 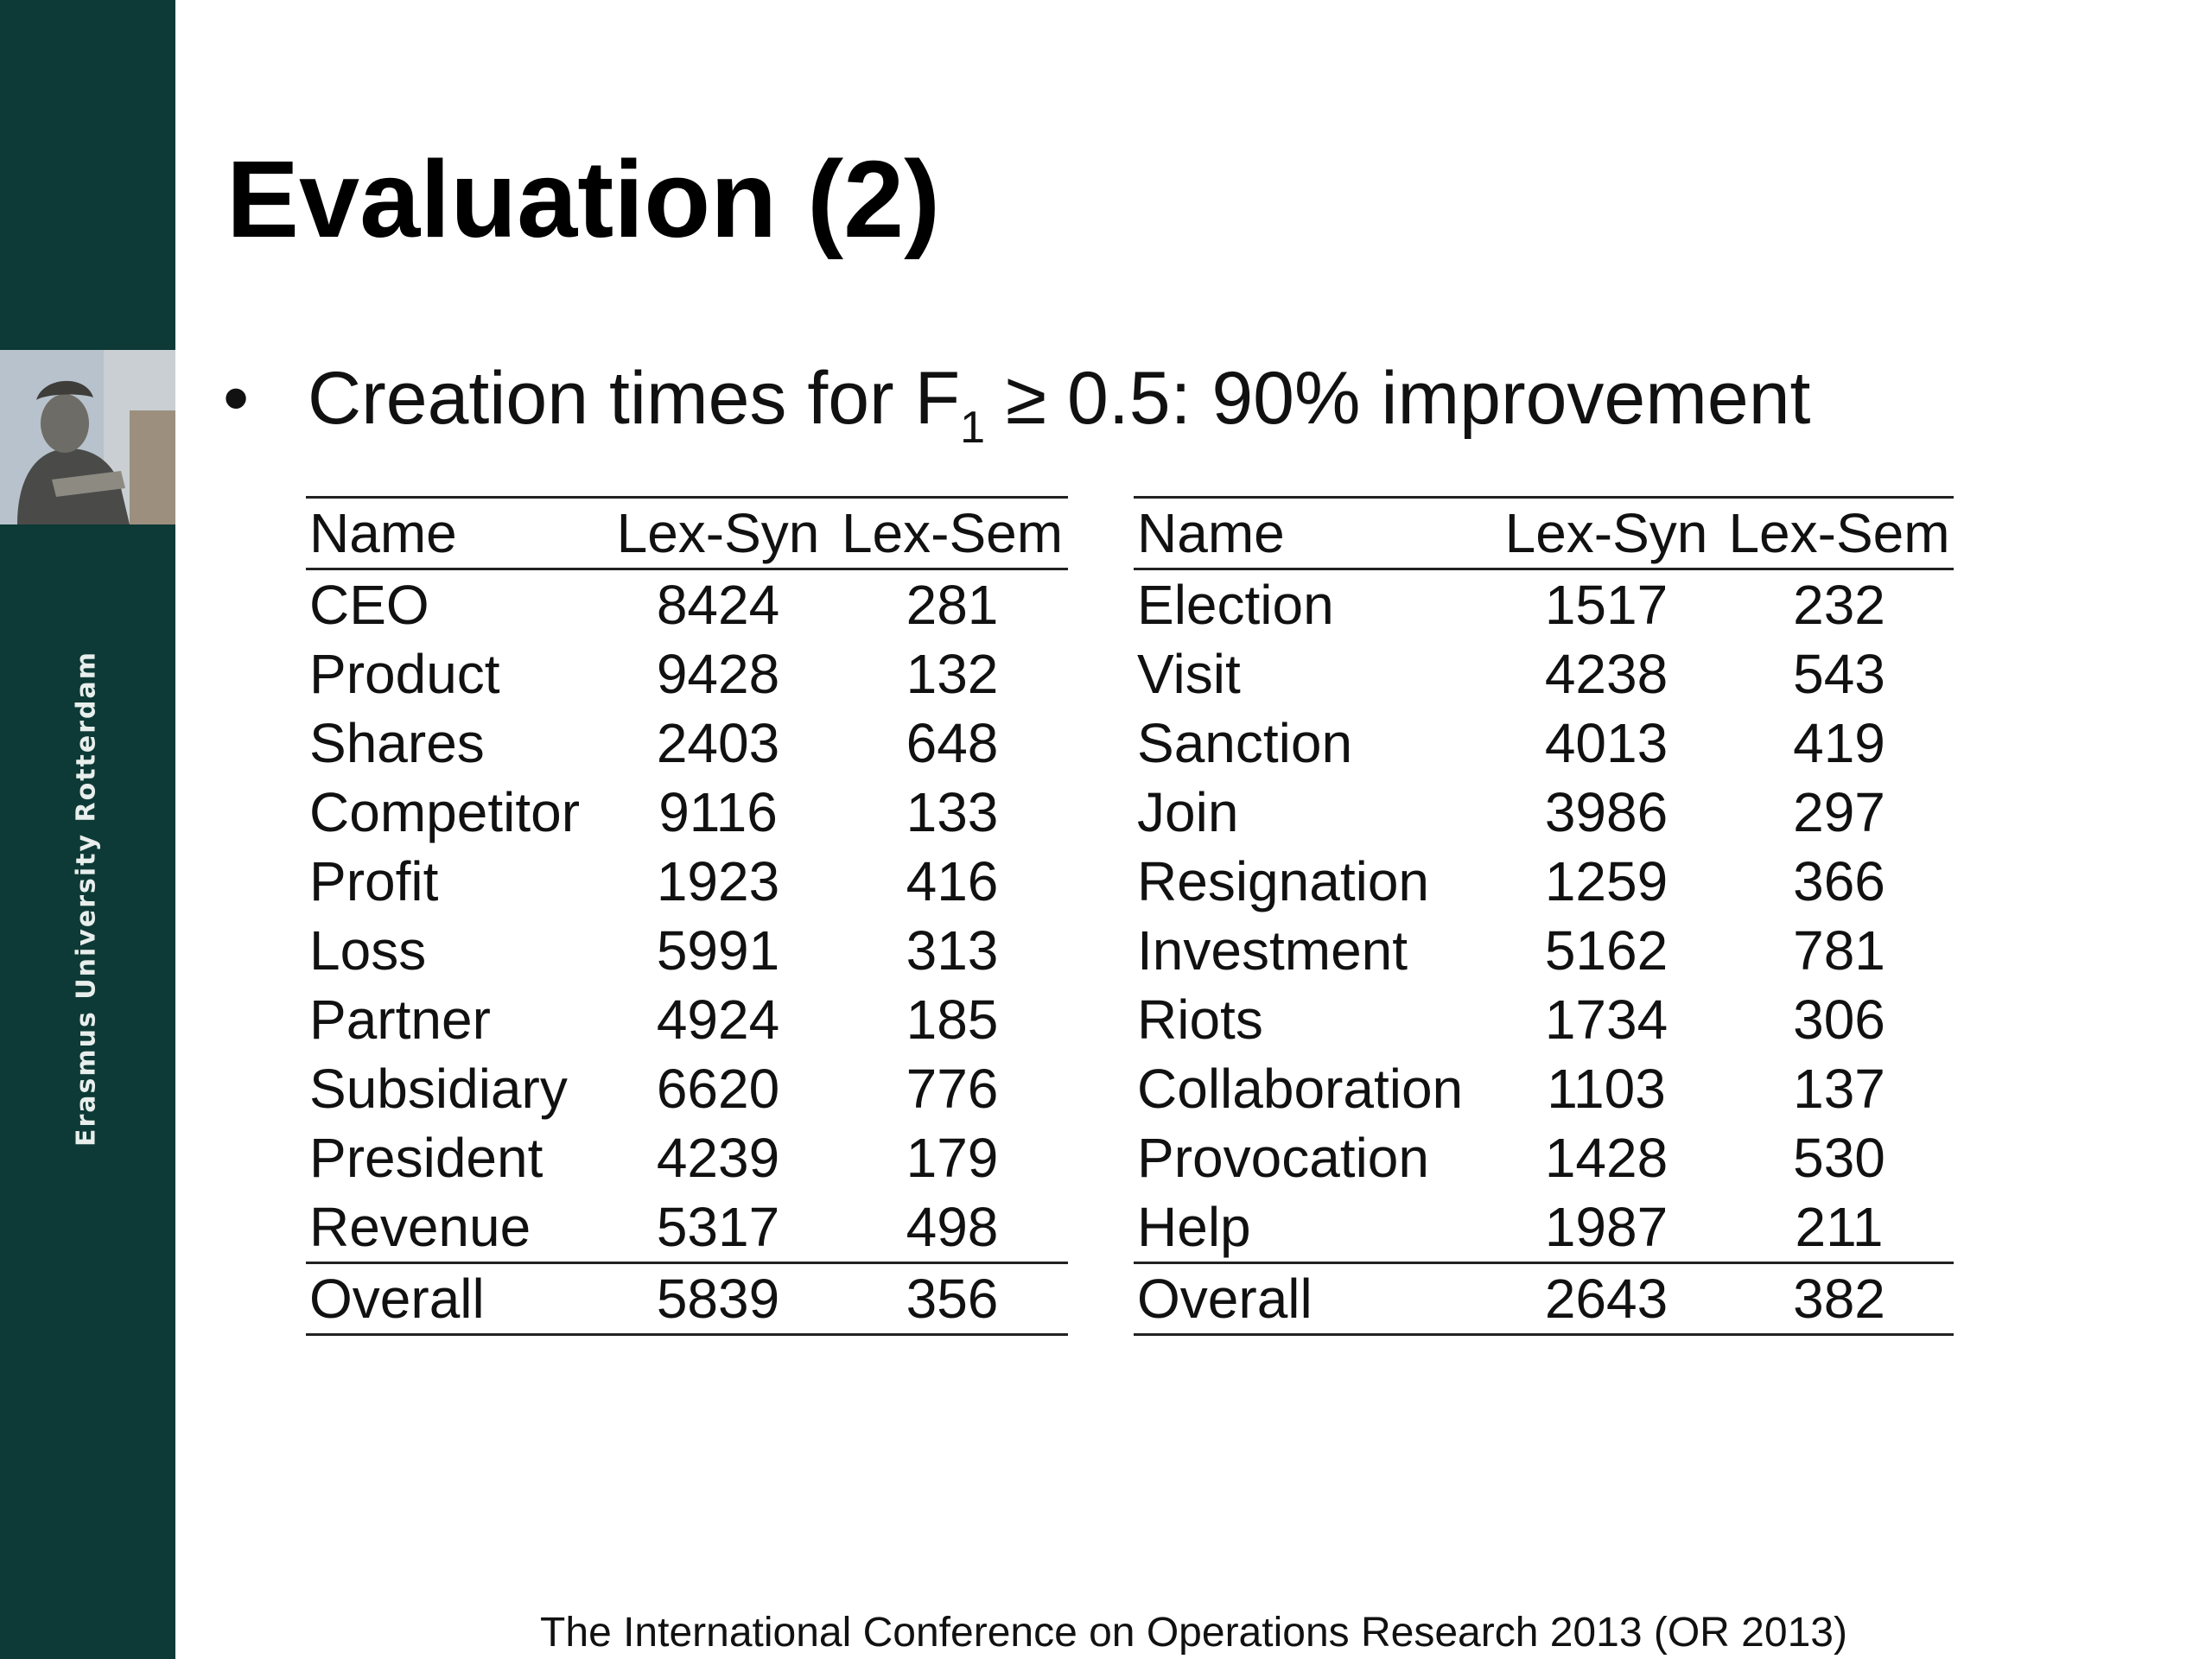 I want to click on table-row: Collaboration 1103 137, so click(x=1544, y=1088).